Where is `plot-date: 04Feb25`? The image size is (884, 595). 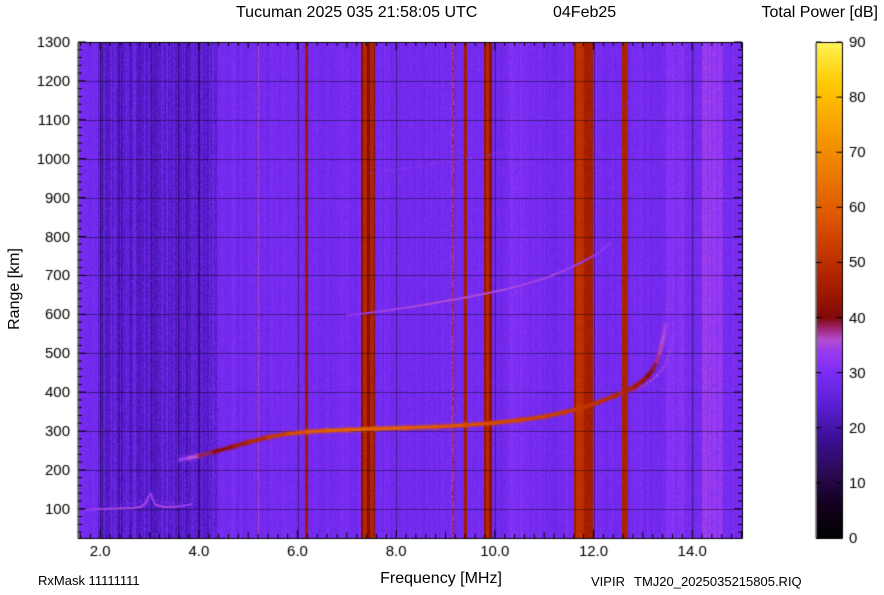
plot-date: 04Feb25 is located at coordinates (585, 12).